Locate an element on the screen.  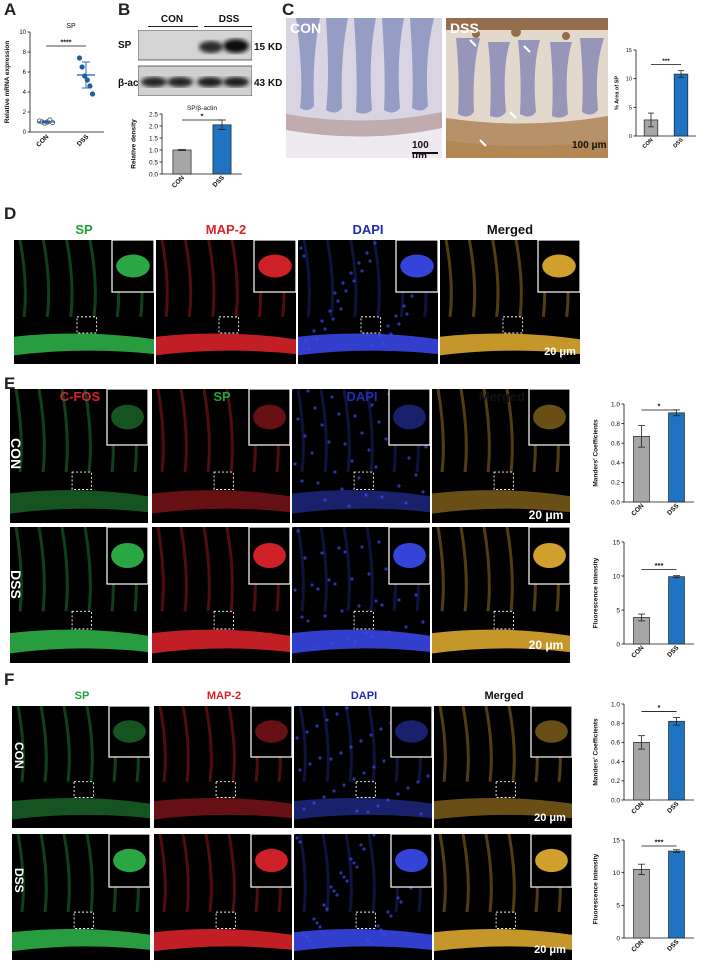
panel-label-b: B is located at coordinates (124, 9).